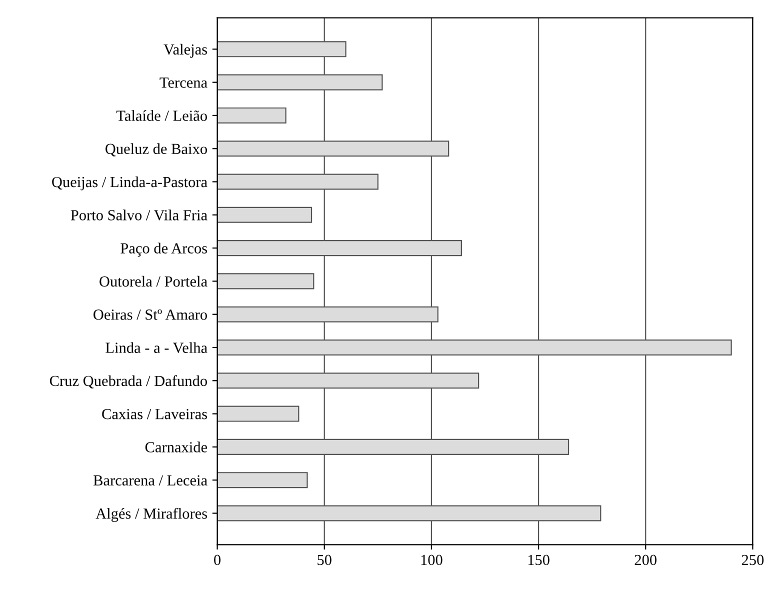 This screenshot has height=592, width=776. I want to click on y-tick-label: Linda - a - Velha, so click(157, 348).